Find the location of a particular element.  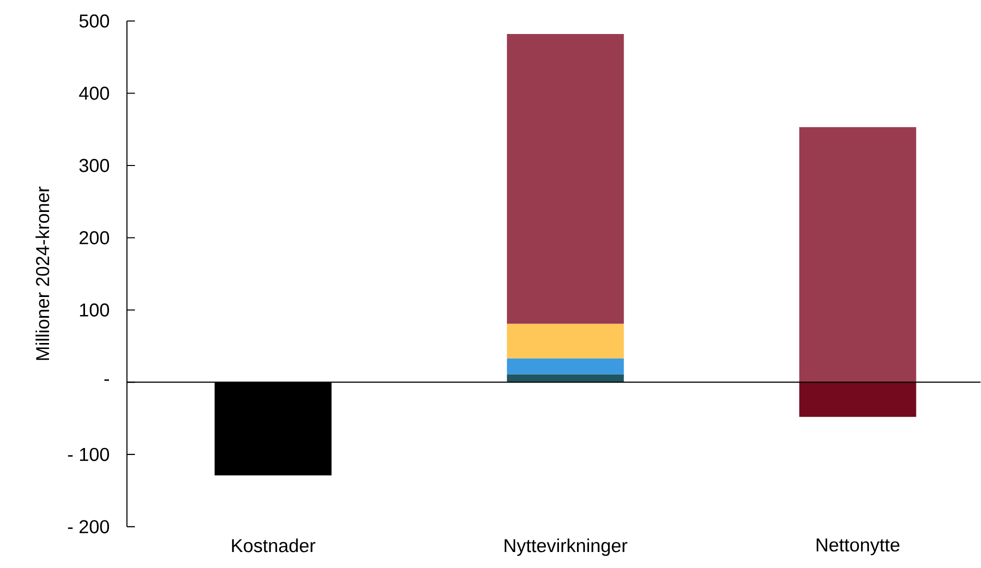

y-tick-label: 300 is located at coordinates (94, 165).